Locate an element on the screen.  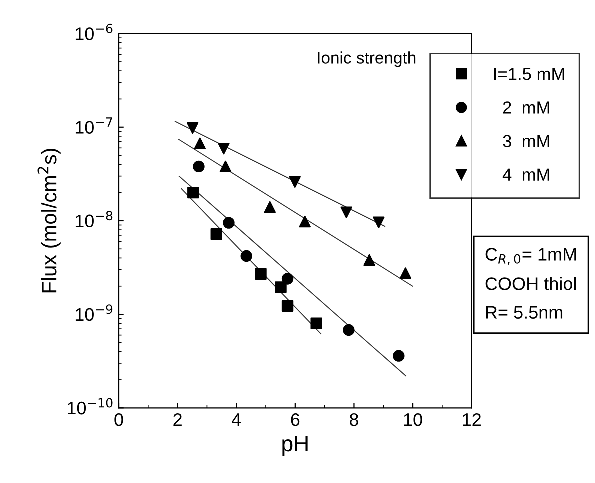
x-tick-label: 10 is located at coordinates (413, 419).